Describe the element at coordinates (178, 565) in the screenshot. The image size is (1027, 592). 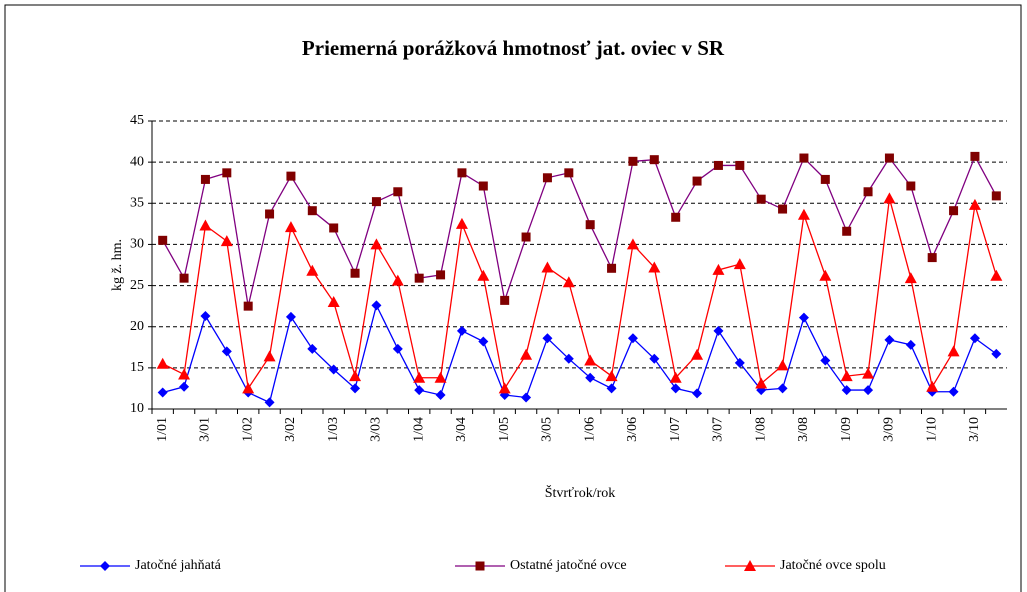
I see `legend-label: Jatočné jahňatá` at that location.